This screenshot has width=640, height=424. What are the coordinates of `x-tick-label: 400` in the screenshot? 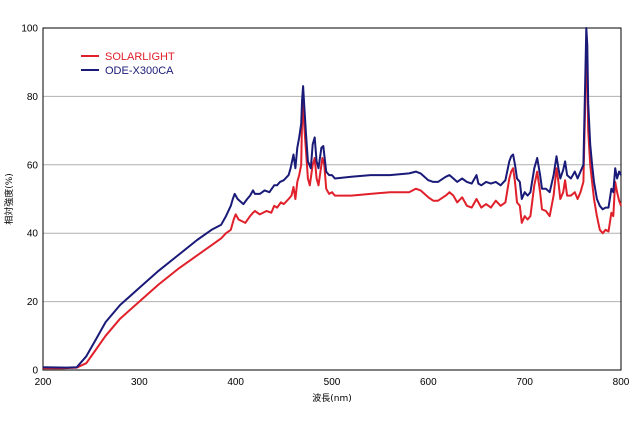 It's located at (235, 382).